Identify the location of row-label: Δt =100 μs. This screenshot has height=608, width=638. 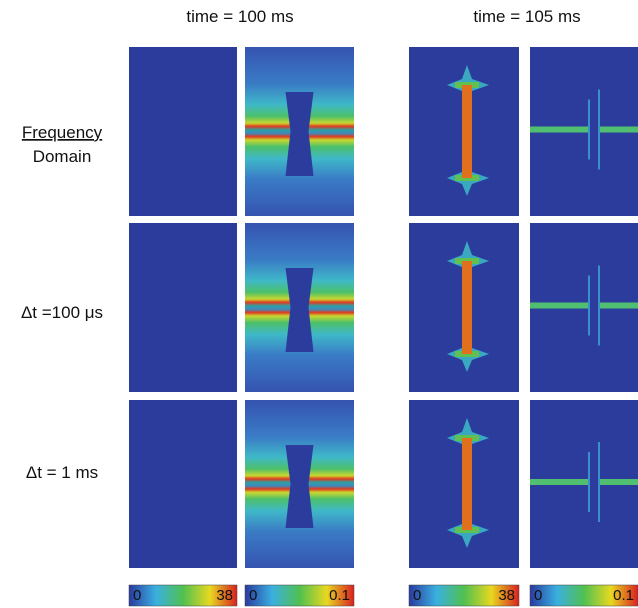
(62, 312).